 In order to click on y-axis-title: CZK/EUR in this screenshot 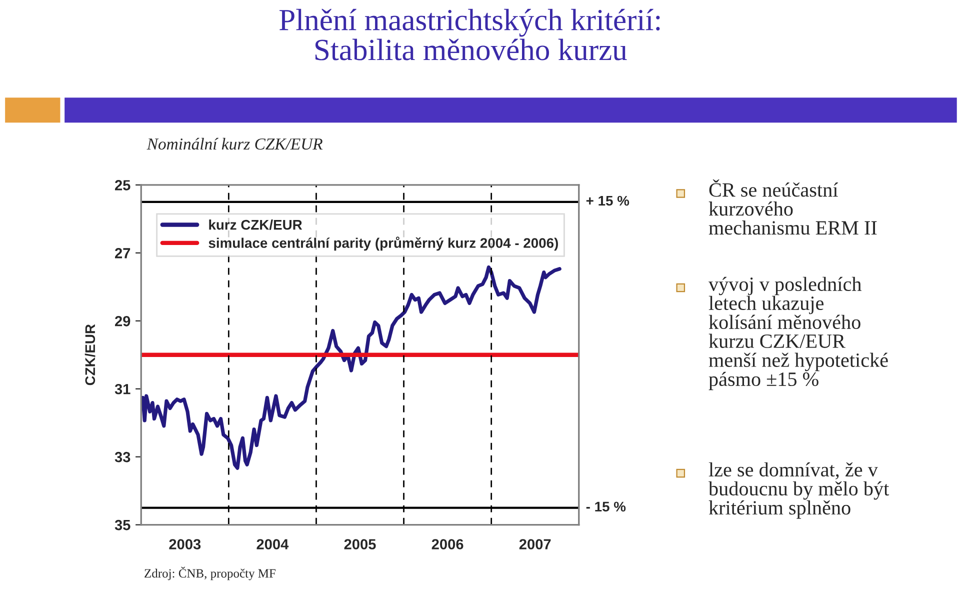, I will do `click(90, 355)`.